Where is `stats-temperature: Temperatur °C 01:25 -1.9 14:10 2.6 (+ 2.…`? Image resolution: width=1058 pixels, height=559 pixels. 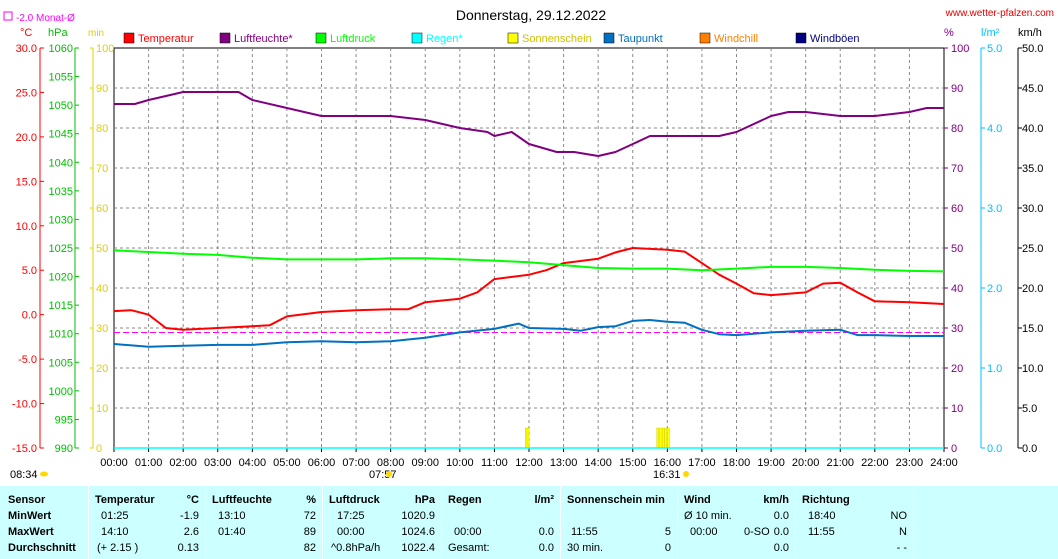
stats-temperature: Temperatur °C 01:25 -1.9 14:10 2.6 (+ 2.… is located at coordinates (147, 522).